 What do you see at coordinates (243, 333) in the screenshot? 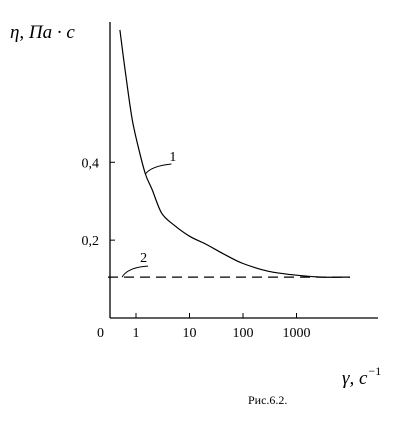
I see `x-tick-label: 100` at bounding box center [243, 333].